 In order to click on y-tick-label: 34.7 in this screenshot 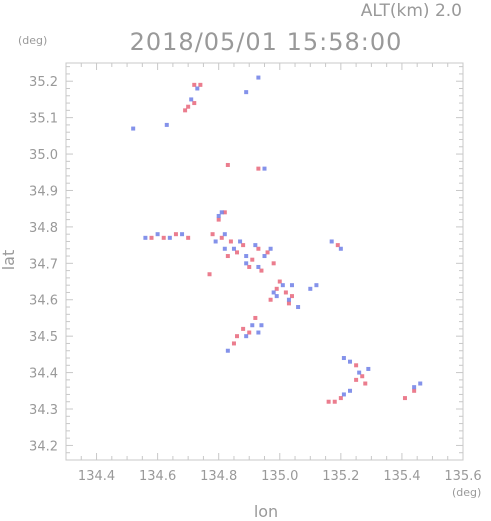, I will do `click(43, 264)`.